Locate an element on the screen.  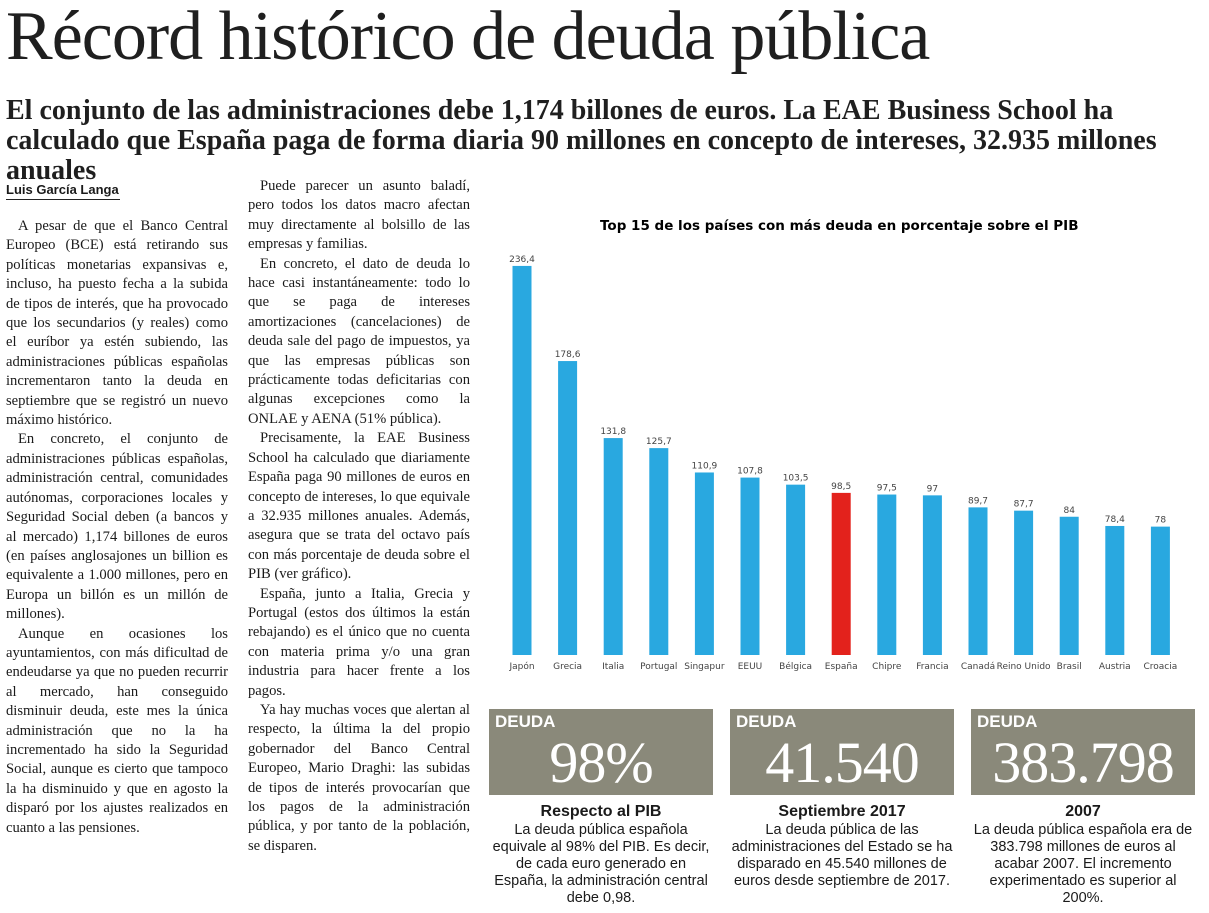
bar-value-label: 97,5 is located at coordinates (887, 489).